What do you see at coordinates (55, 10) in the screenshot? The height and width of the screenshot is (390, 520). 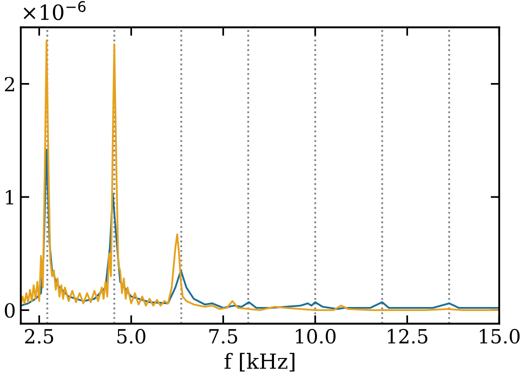 I see `text: ×10$^{−6}$` at bounding box center [55, 10].